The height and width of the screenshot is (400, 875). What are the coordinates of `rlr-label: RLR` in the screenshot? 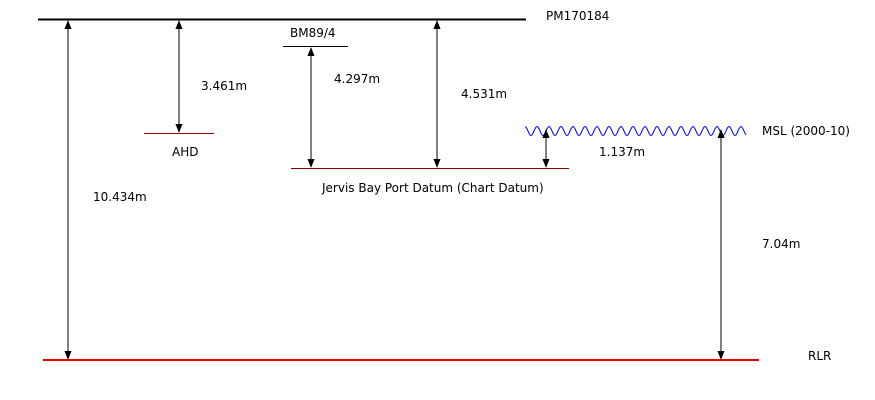 It's located at (819, 356).